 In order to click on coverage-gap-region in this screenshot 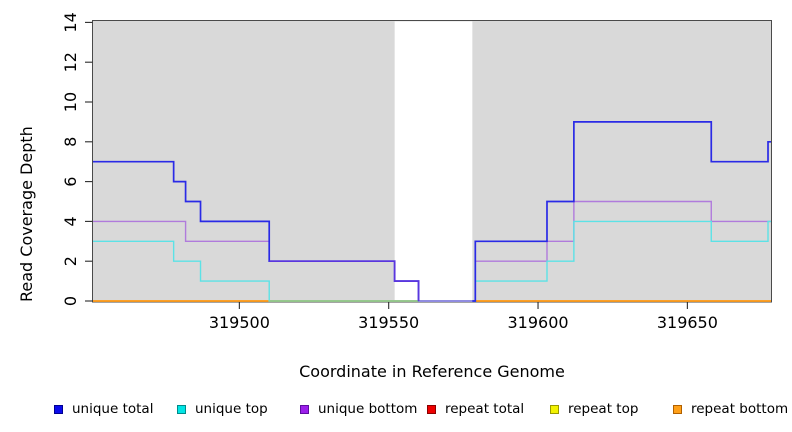, I will do `click(433, 161)`.